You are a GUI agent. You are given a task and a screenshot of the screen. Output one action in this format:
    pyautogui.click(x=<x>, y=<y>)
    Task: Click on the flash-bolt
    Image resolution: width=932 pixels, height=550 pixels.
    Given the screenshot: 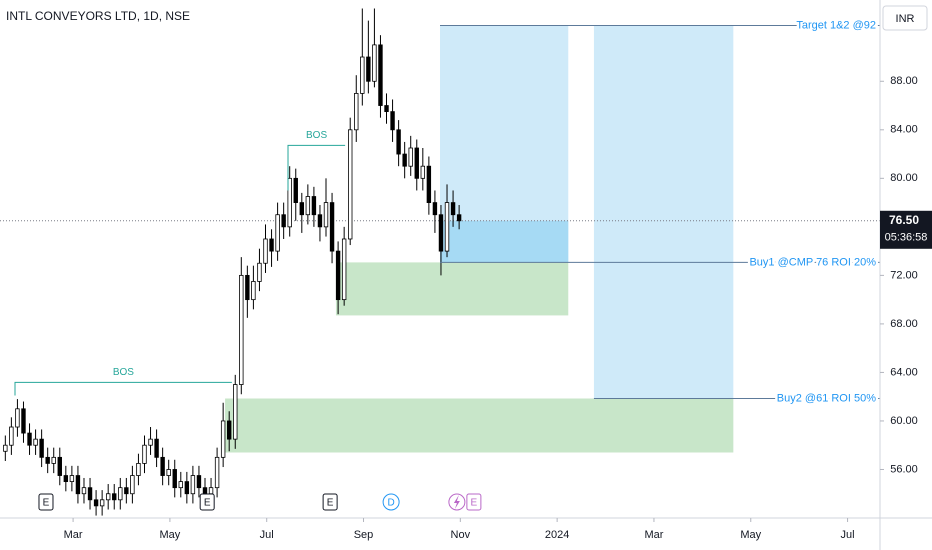 What is the action you would take?
    pyautogui.click(x=456, y=502)
    